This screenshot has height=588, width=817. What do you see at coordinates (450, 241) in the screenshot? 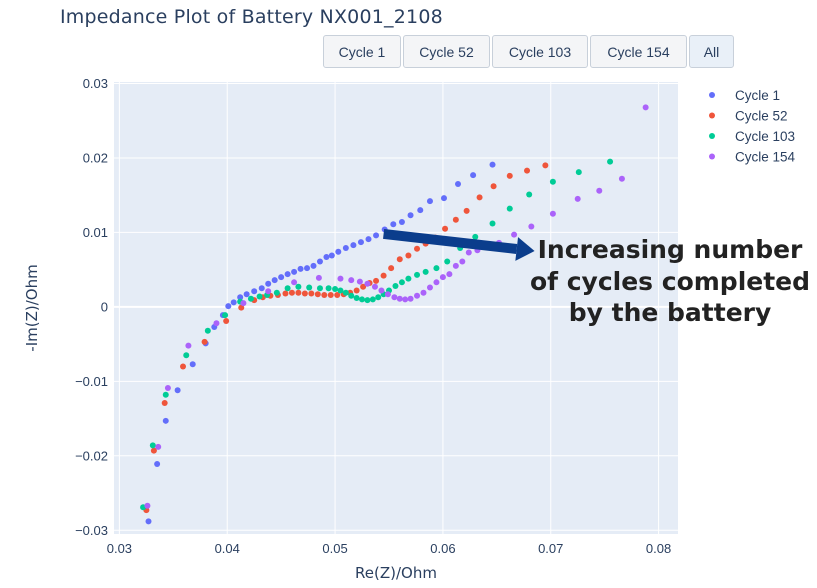
I see `arrow-shaft` at bounding box center [450, 241].